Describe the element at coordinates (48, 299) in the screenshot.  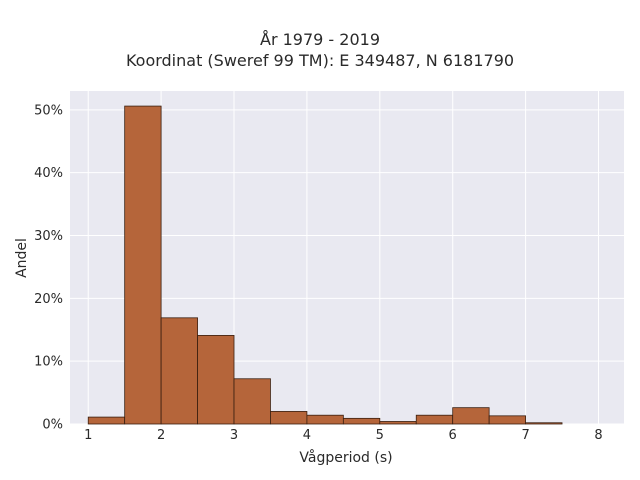
I see `y-tick-label-2: 20%` at that location.